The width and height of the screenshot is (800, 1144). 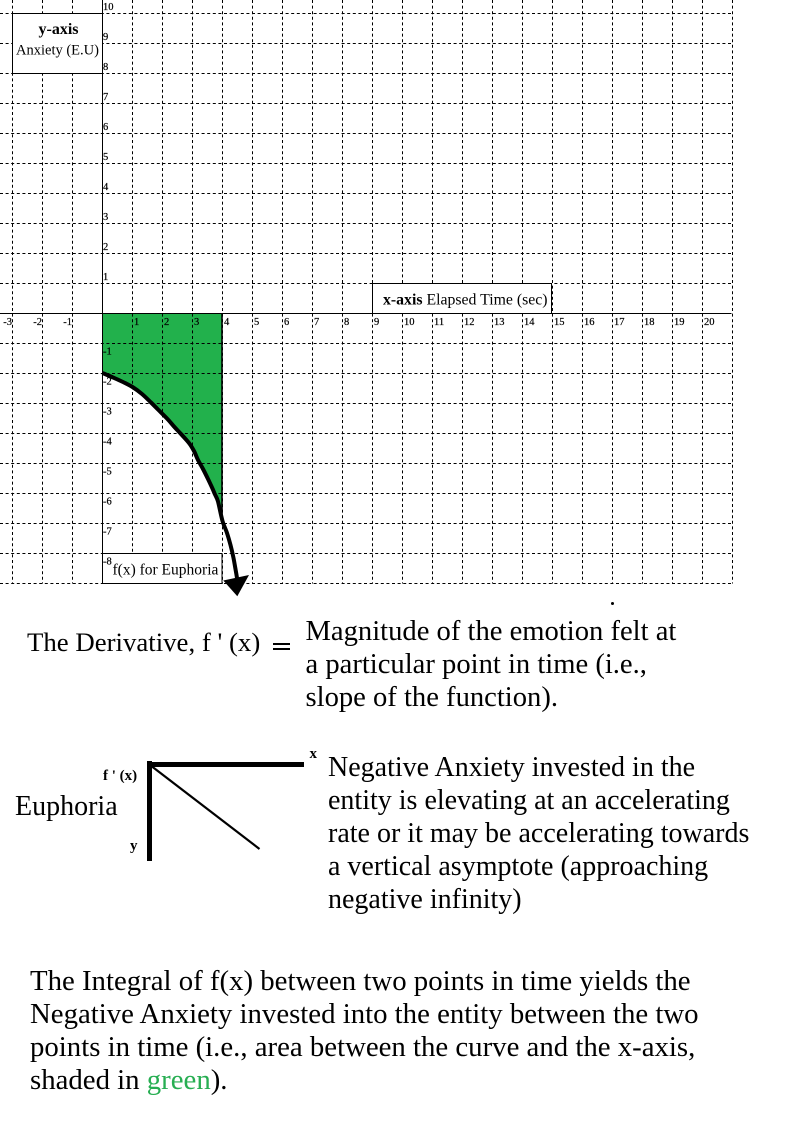 What do you see at coordinates (107, 502) in the screenshot?
I see `svg-text: -6` at bounding box center [107, 502].